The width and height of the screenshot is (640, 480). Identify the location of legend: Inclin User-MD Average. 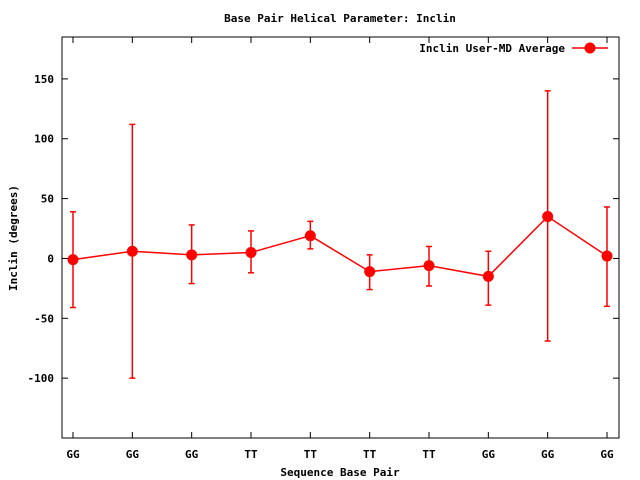
(513, 48).